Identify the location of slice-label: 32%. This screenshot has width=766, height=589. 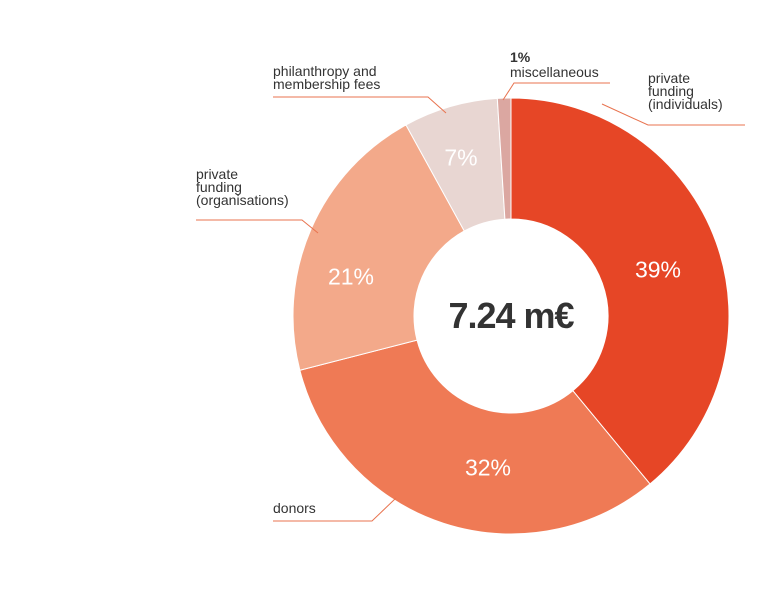
(488, 467).